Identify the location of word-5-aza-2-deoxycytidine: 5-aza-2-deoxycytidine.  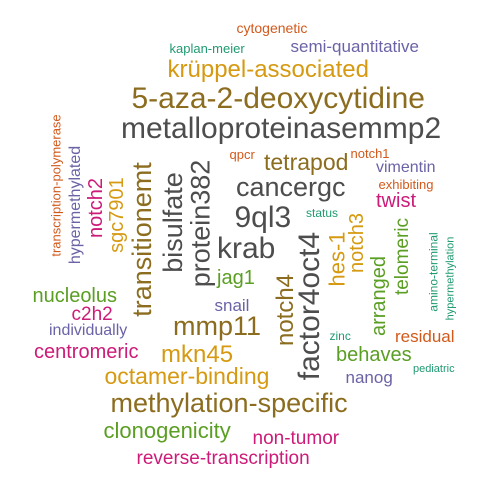
(278, 98).